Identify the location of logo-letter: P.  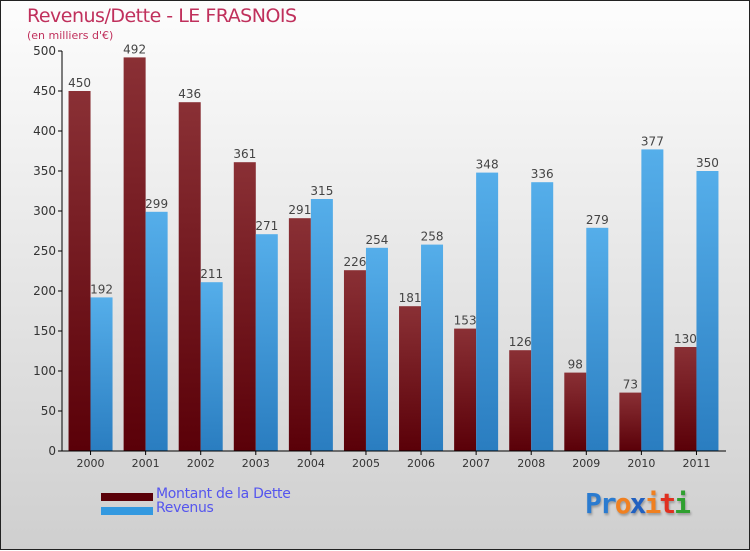
(593, 503).